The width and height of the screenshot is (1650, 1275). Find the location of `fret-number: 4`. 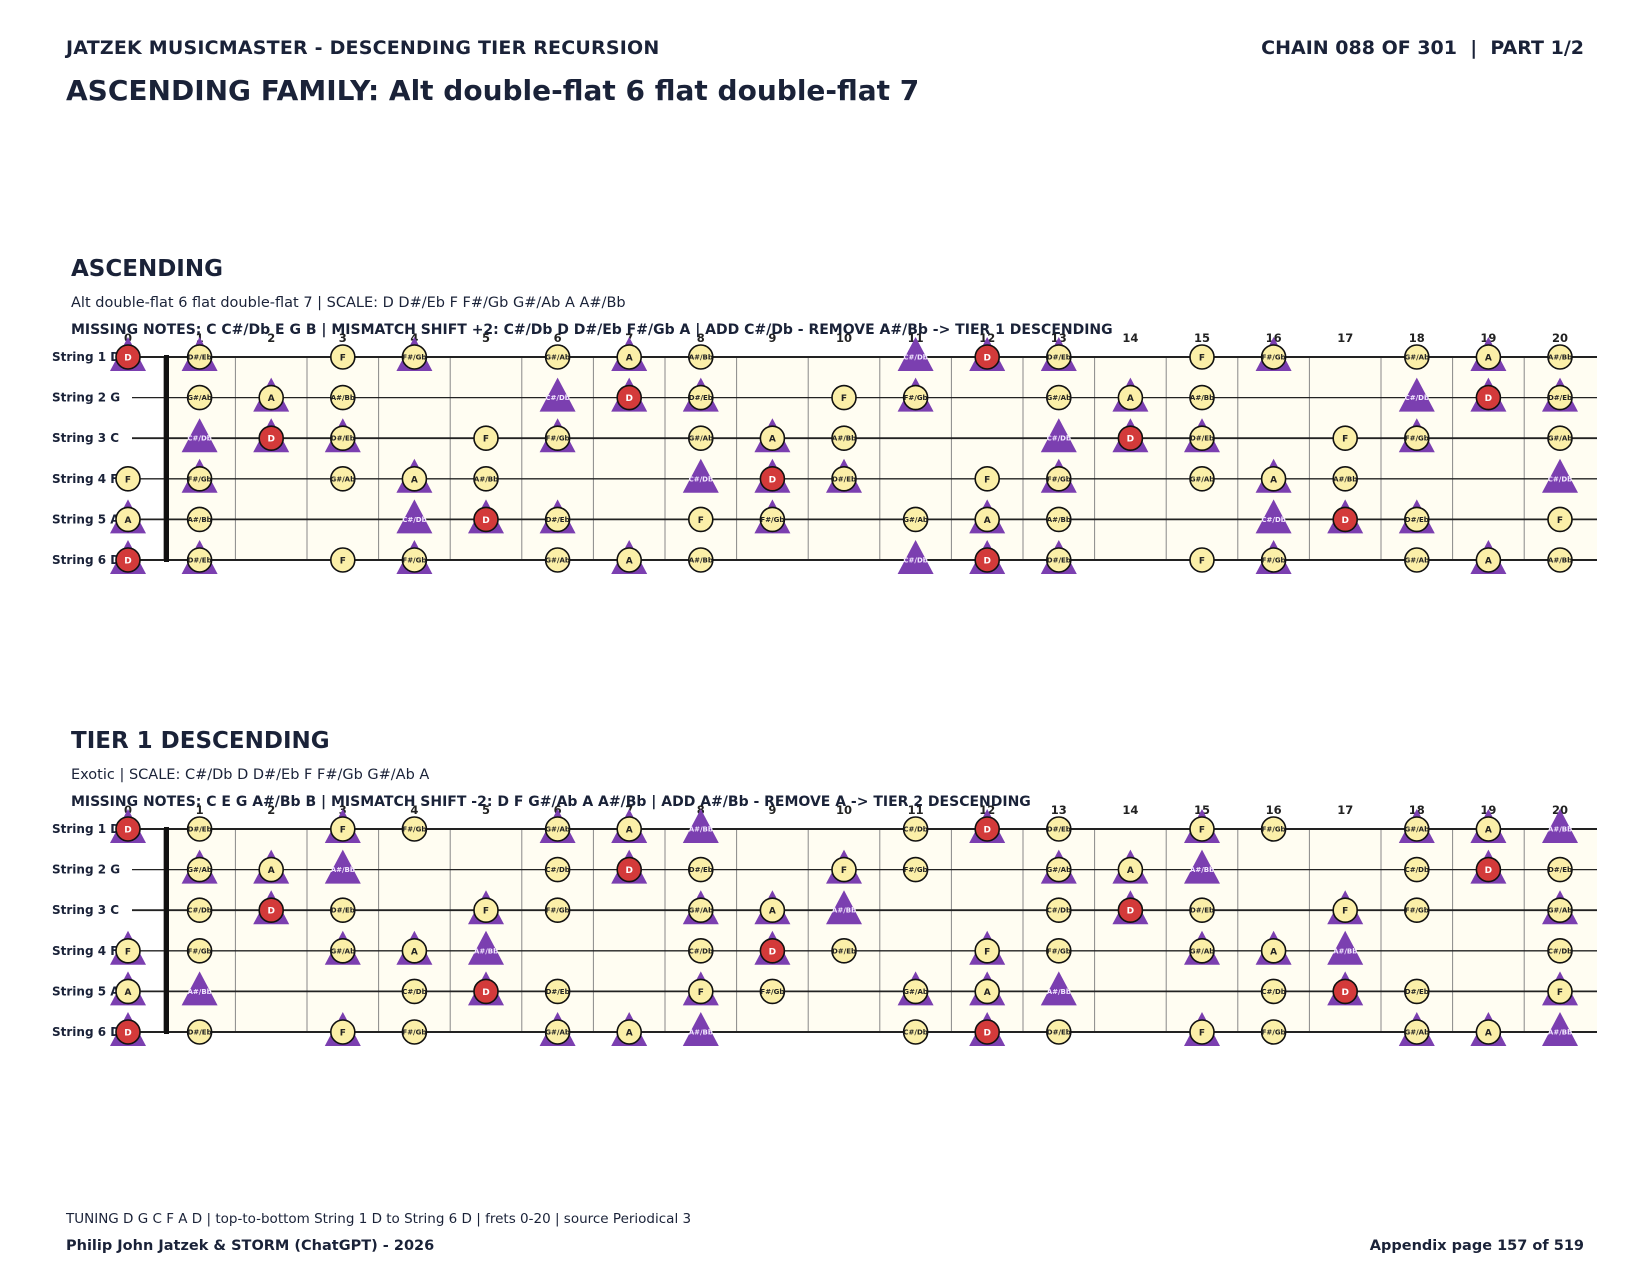

fret-number: 4 is located at coordinates (414, 810).